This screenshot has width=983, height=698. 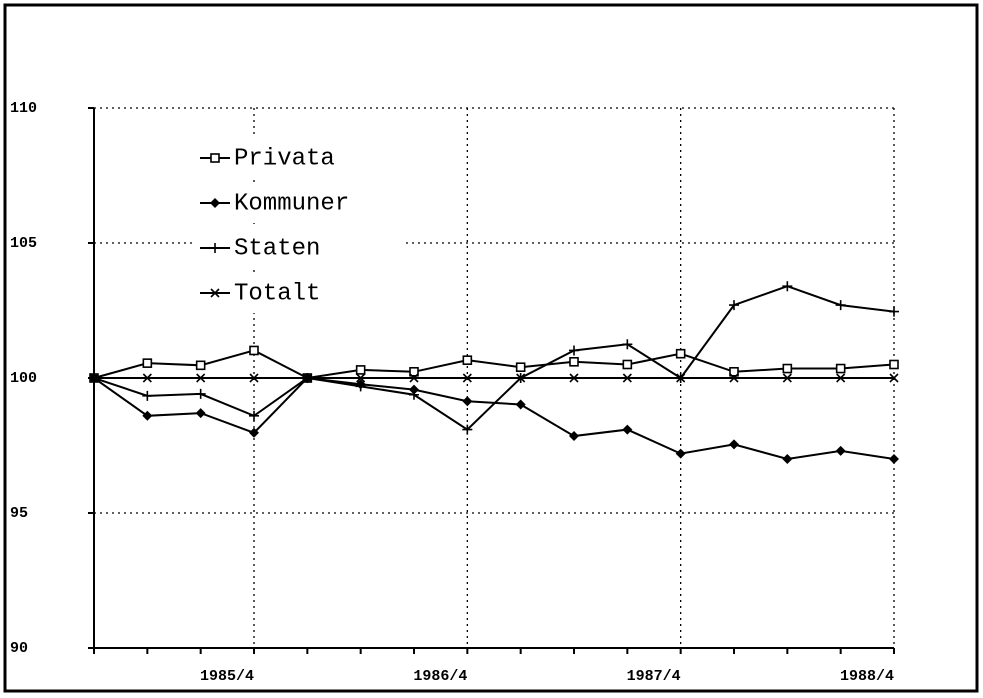 I want to click on y-tick-label: 105, so click(x=23, y=243).